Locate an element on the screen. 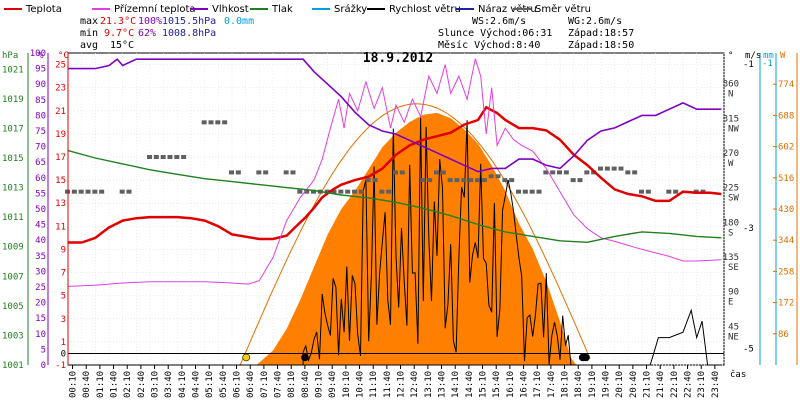  degc-tick-label: -1 is located at coordinates (60, 366).